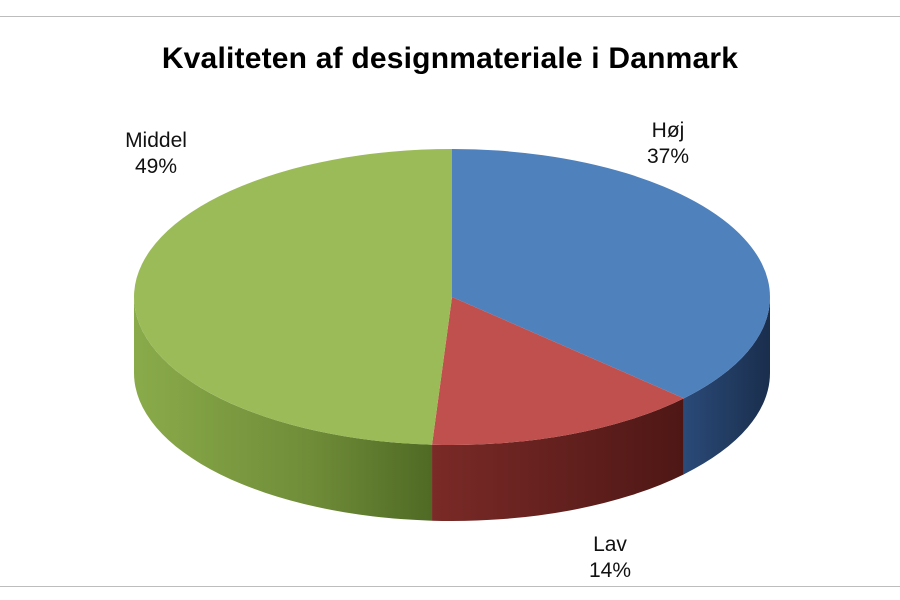  Describe the element at coordinates (558, 371) in the screenshot. I see `pie-slice-lav` at that location.